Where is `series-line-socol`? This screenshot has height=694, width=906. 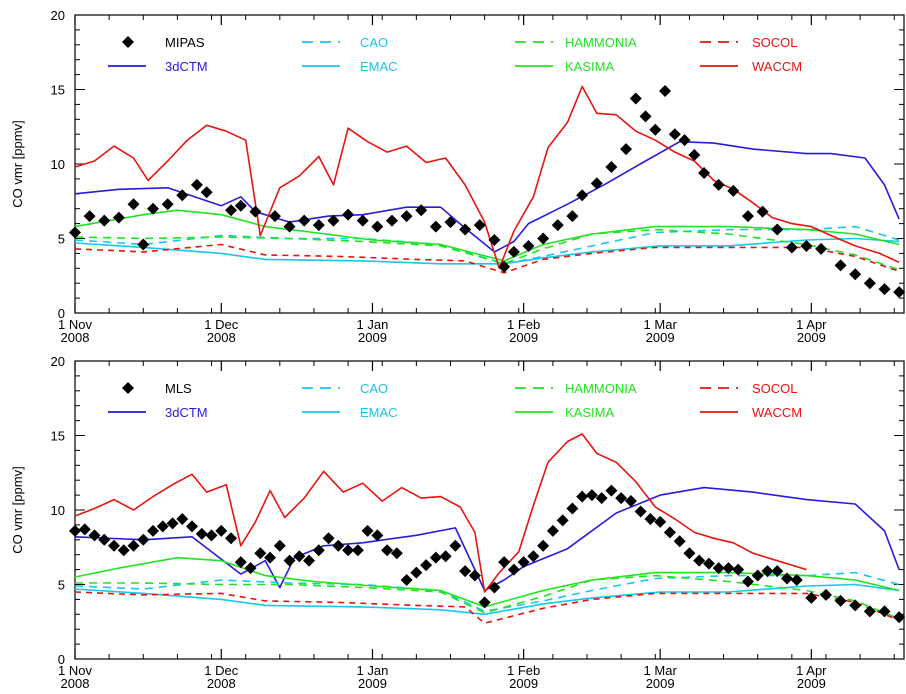
series-line-socol is located at coordinates (487, 259).